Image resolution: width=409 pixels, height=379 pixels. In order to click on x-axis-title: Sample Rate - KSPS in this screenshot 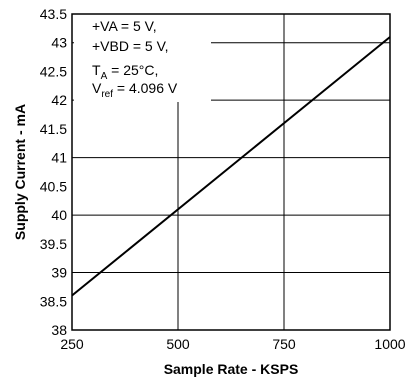, I will do `click(231, 369)`.